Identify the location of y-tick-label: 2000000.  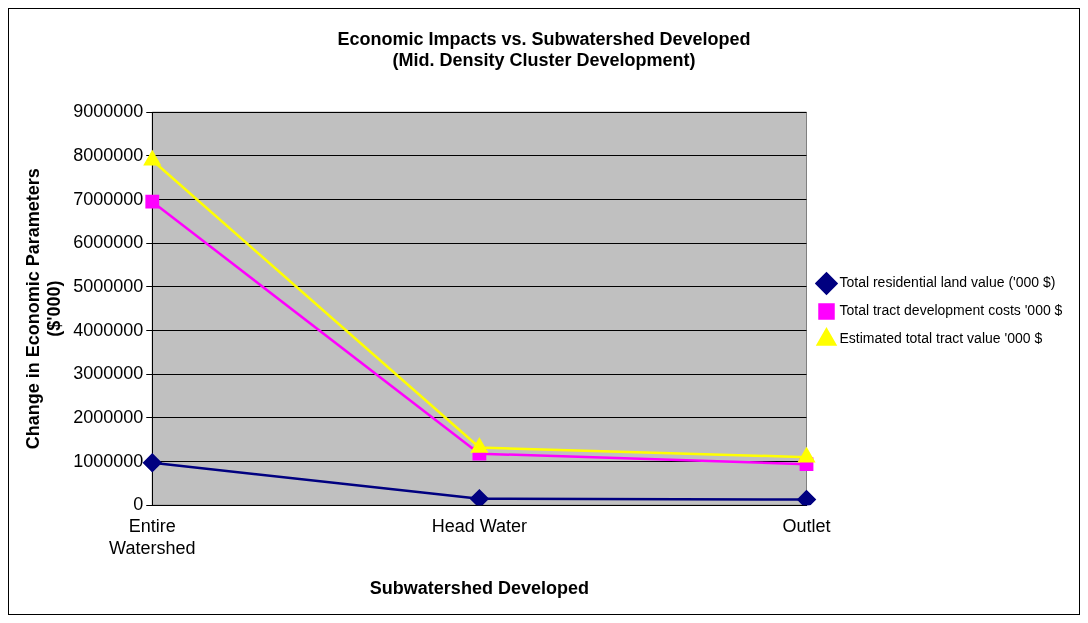
(108, 416).